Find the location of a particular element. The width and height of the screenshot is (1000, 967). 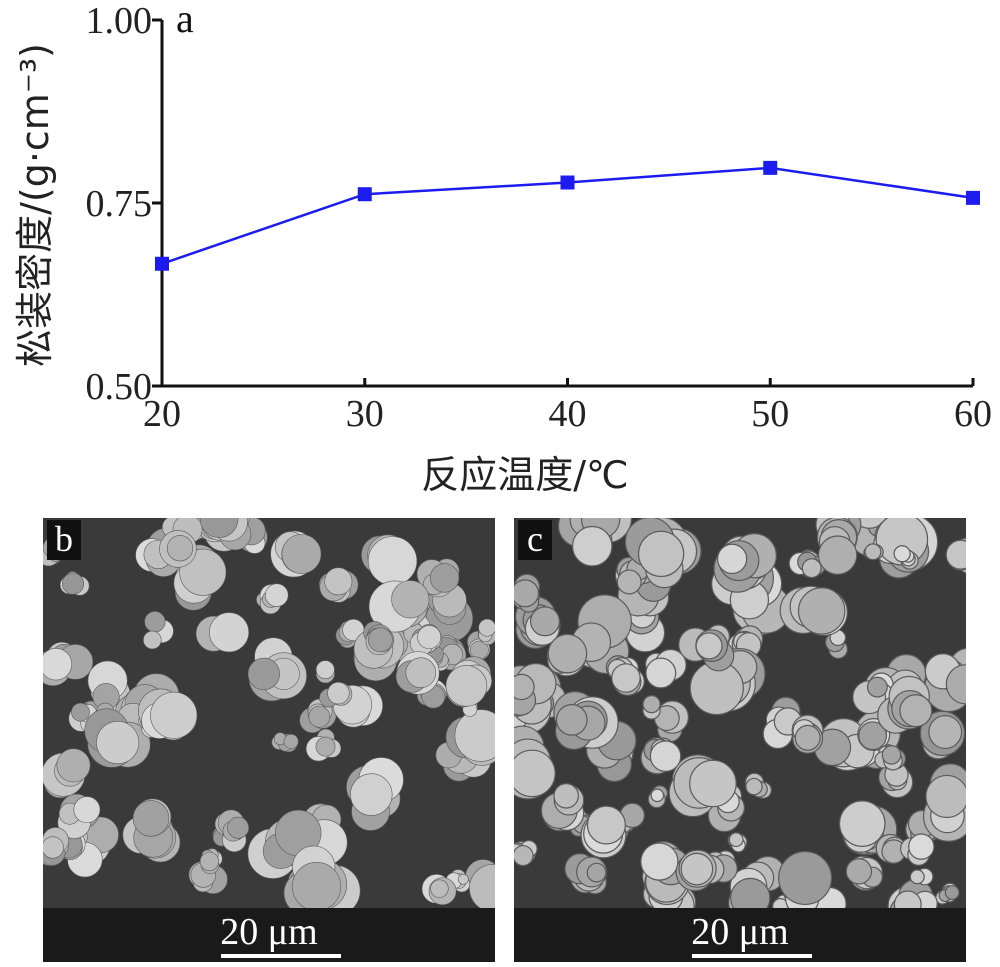

scale-bar-label-c: 20 μm is located at coordinates (740, 932).